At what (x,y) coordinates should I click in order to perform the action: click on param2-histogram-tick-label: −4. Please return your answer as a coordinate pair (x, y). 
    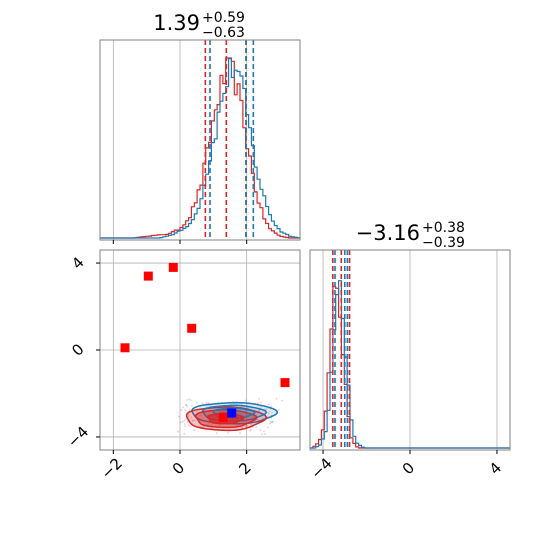
    Looking at the image, I should click on (321, 468).